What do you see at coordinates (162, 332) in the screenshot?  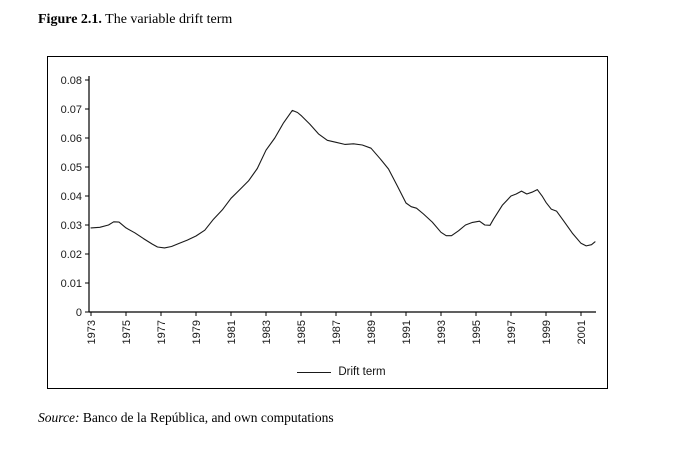 I see `x-tick-label: 1977` at bounding box center [162, 332].